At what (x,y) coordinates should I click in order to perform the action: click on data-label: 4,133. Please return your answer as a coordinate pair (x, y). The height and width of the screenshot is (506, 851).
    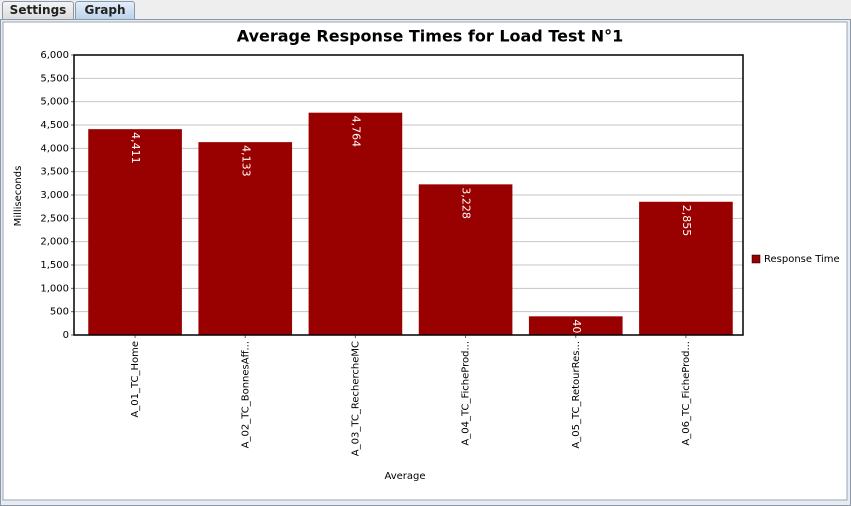
    Looking at the image, I should click on (245, 161).